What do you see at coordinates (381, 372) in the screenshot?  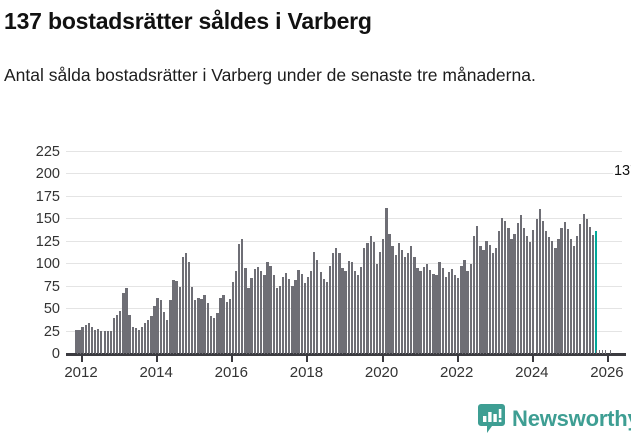 I see `x-axis-tick-label: 2020` at bounding box center [381, 372].